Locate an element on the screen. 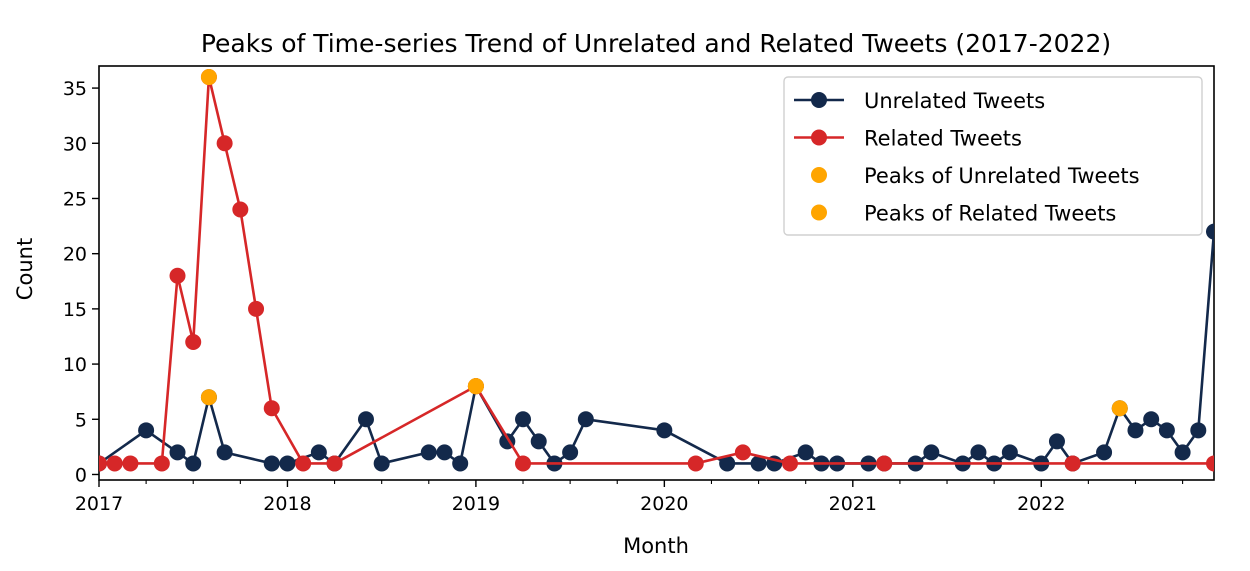  y-tick-label: 0 is located at coordinates (81, 475).